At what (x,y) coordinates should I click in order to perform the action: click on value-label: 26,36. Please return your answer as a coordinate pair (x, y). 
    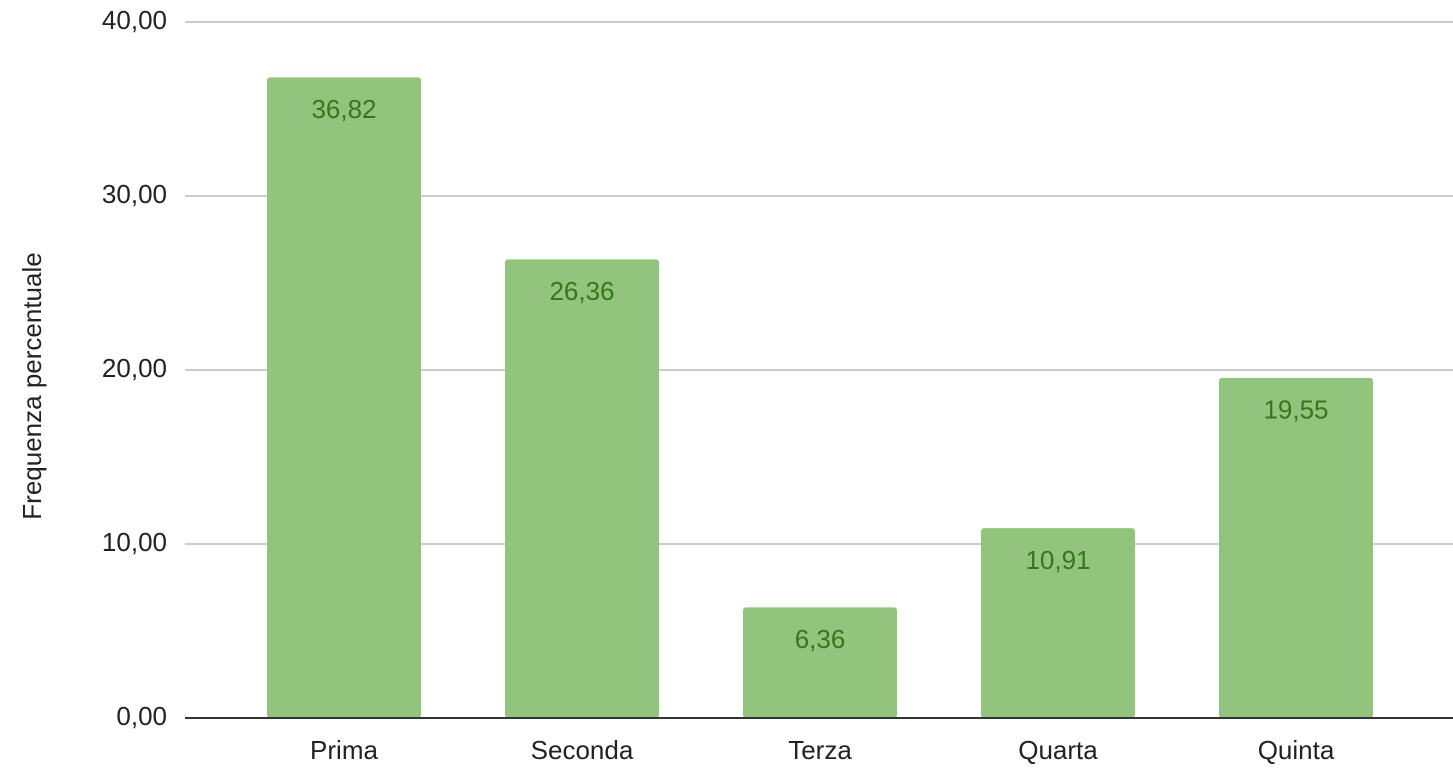
    Looking at the image, I should click on (581, 291).